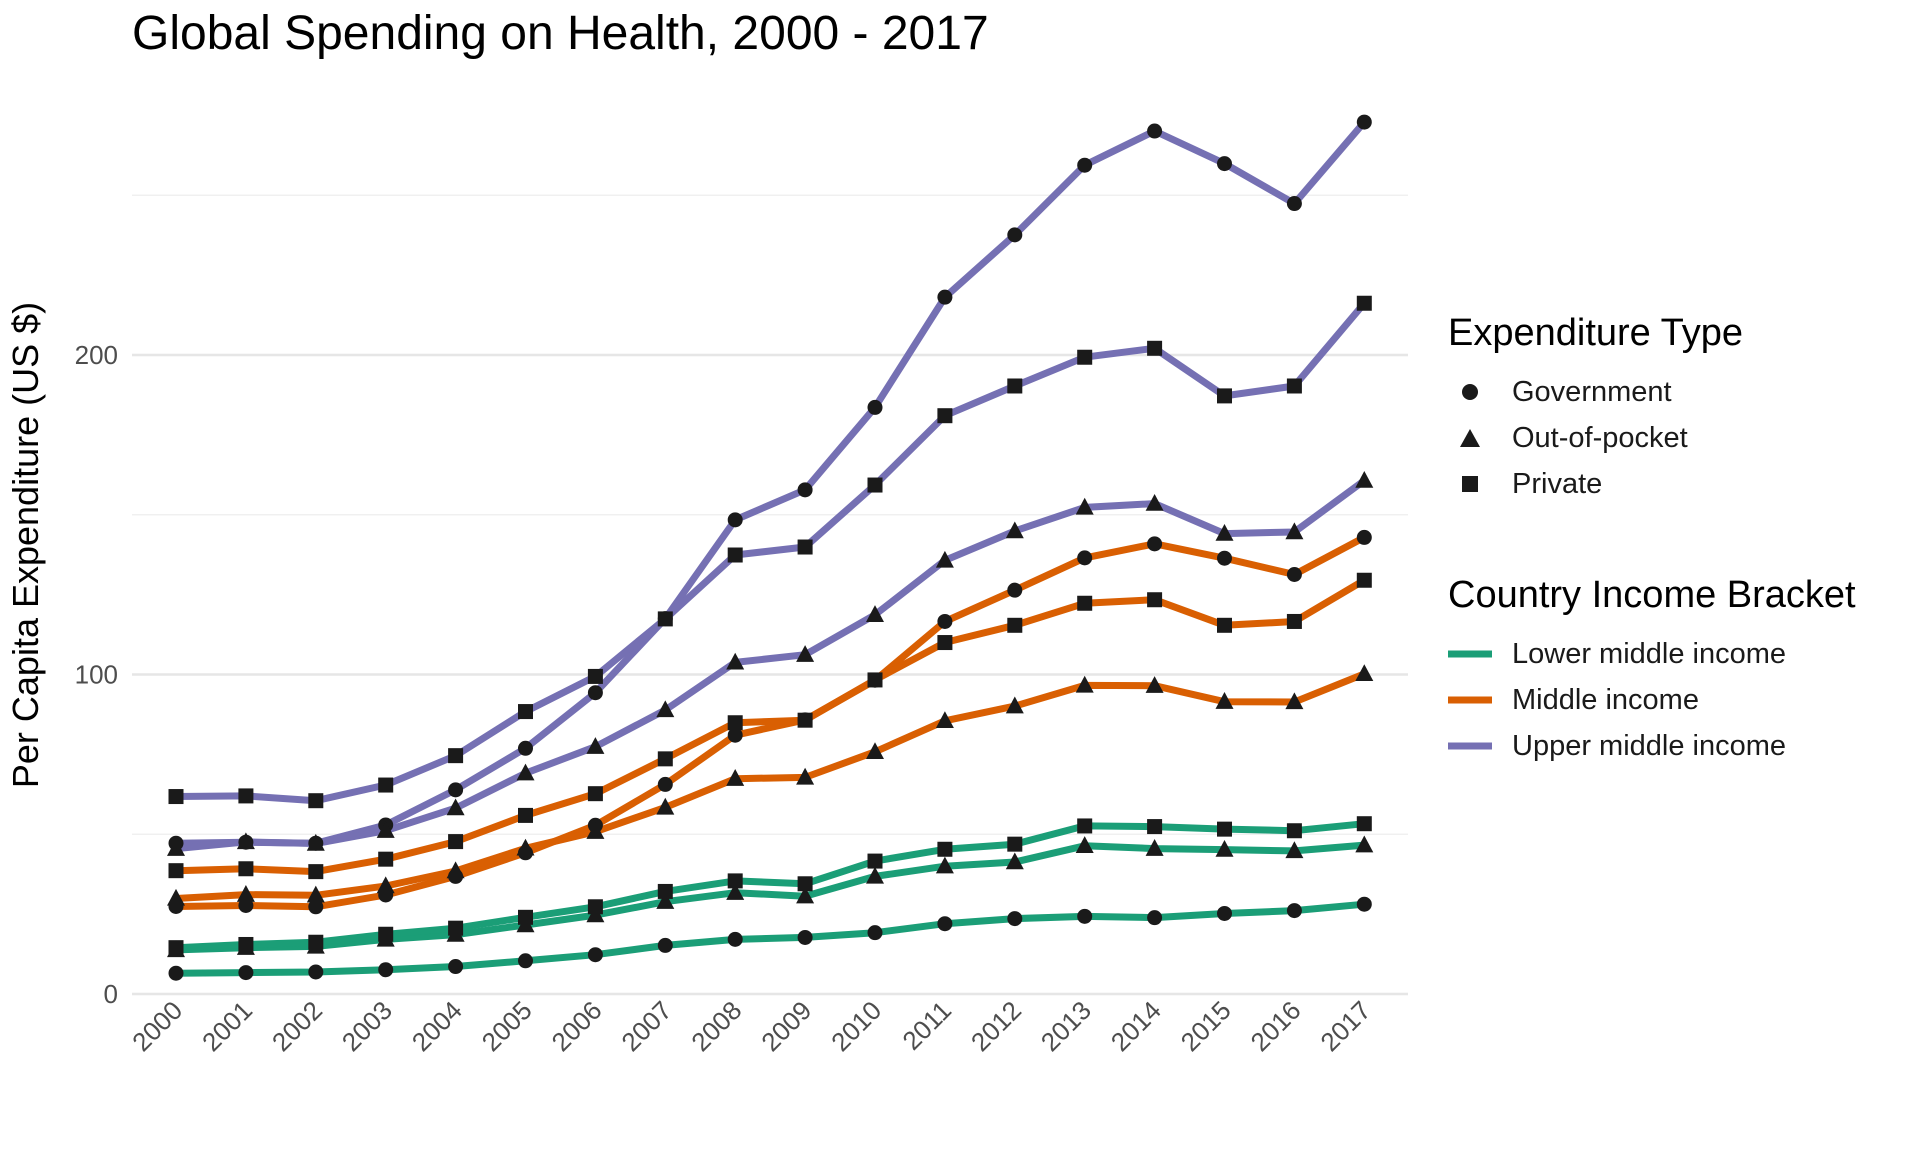 This screenshot has width=1920, height=1152. What do you see at coordinates (1652, 700) in the screenshot?
I see `legend-item-middle-income: Middle income` at bounding box center [1652, 700].